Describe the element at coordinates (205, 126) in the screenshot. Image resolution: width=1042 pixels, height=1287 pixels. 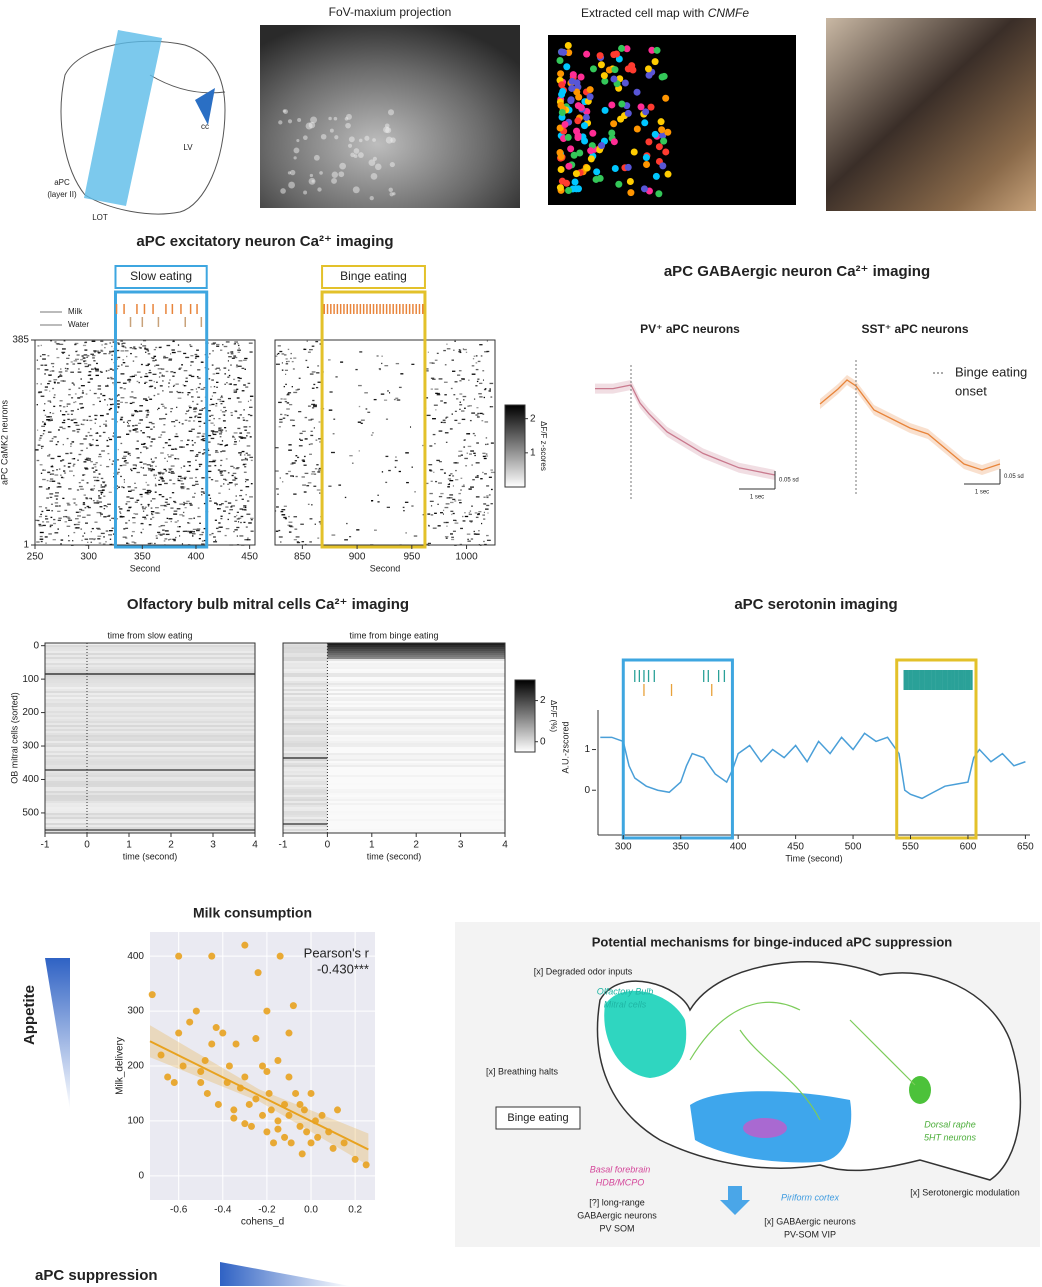
I see `anatomy-label: cc` at that location.